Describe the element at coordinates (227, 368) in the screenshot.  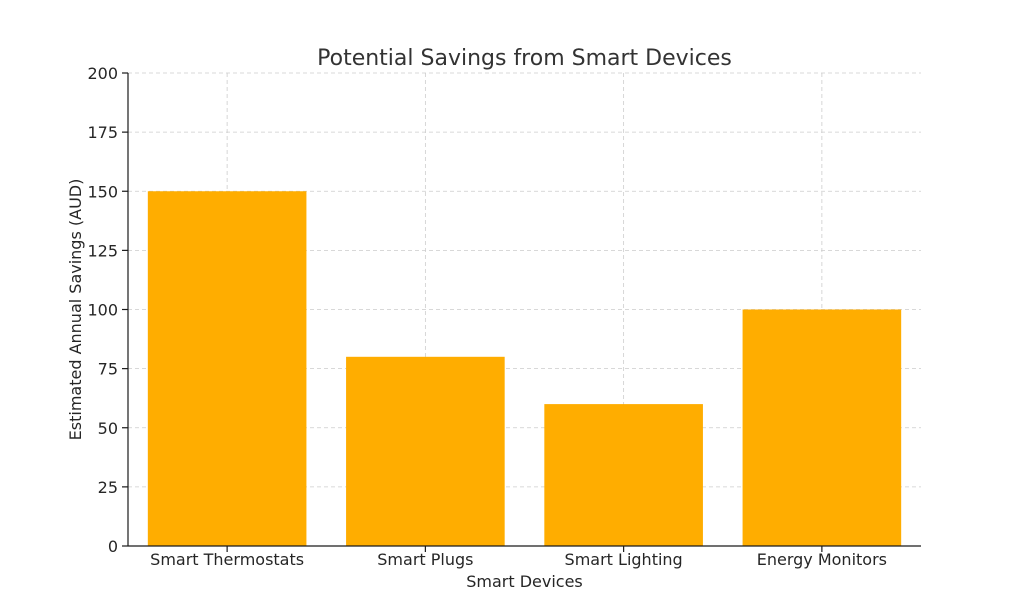
I see `bar-smart-thermostats` at that location.